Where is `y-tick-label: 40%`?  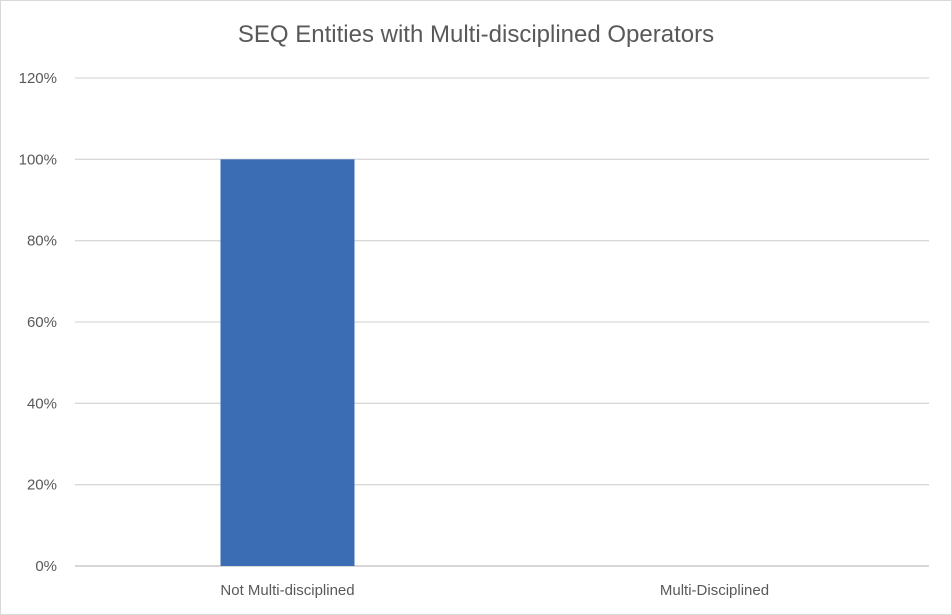 y-tick-label: 40% is located at coordinates (42, 403).